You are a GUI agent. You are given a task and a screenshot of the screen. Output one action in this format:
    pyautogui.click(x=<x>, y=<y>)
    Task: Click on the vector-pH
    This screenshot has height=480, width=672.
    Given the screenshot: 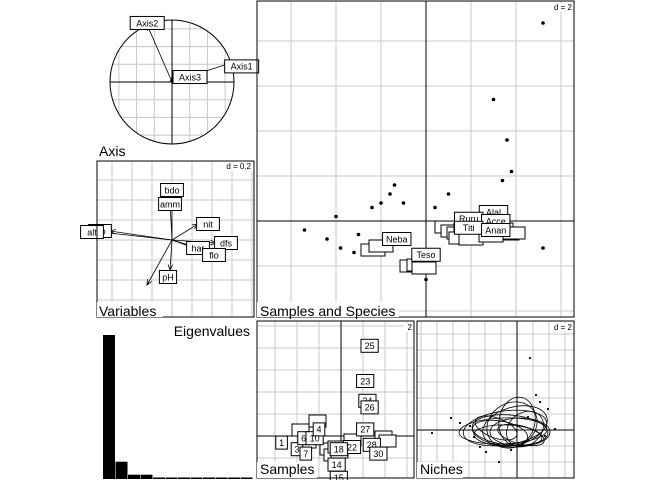 What is the action you would take?
    pyautogui.click(x=171, y=255)
    